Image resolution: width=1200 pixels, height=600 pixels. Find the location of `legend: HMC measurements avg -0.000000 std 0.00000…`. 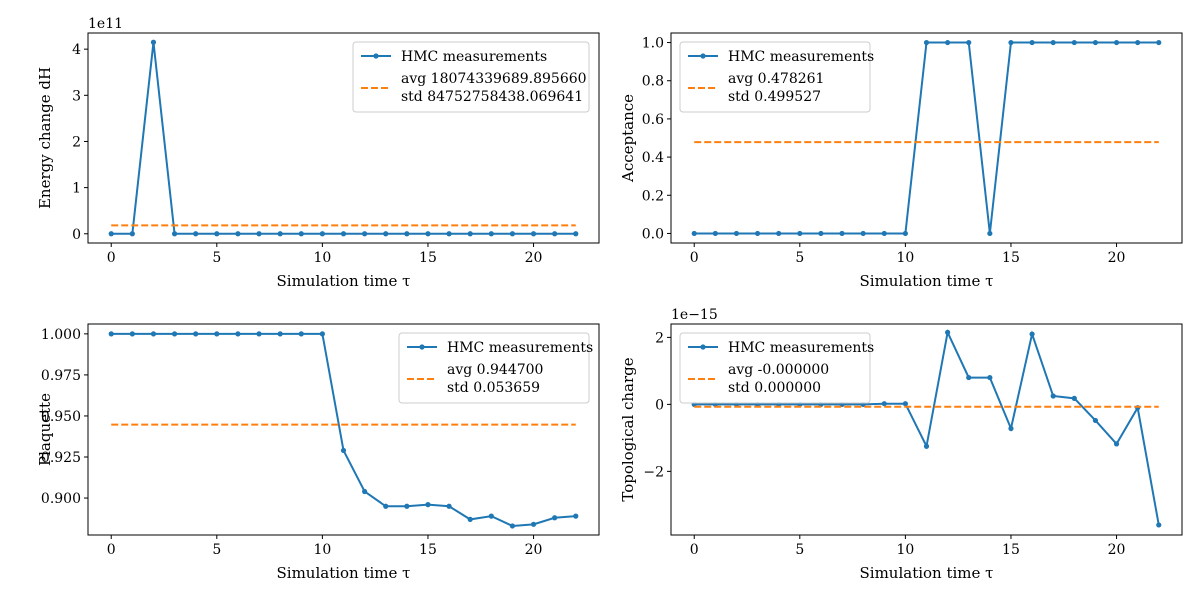

legend: HMC measurements avg -0.000000 std 0.00000… is located at coordinates (776, 368).